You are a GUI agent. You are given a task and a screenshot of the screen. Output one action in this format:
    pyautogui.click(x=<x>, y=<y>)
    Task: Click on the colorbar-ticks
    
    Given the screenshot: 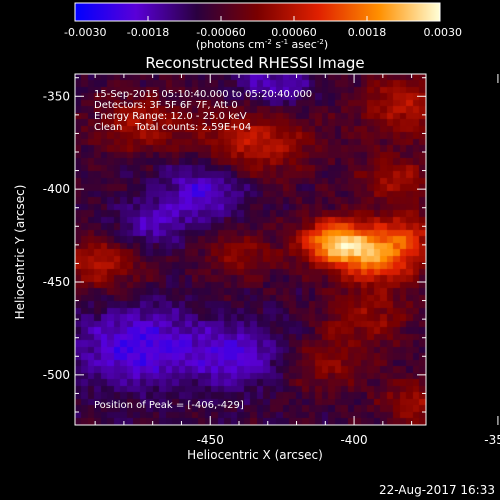 What is the action you would take?
    pyautogui.click(x=257, y=18)
    